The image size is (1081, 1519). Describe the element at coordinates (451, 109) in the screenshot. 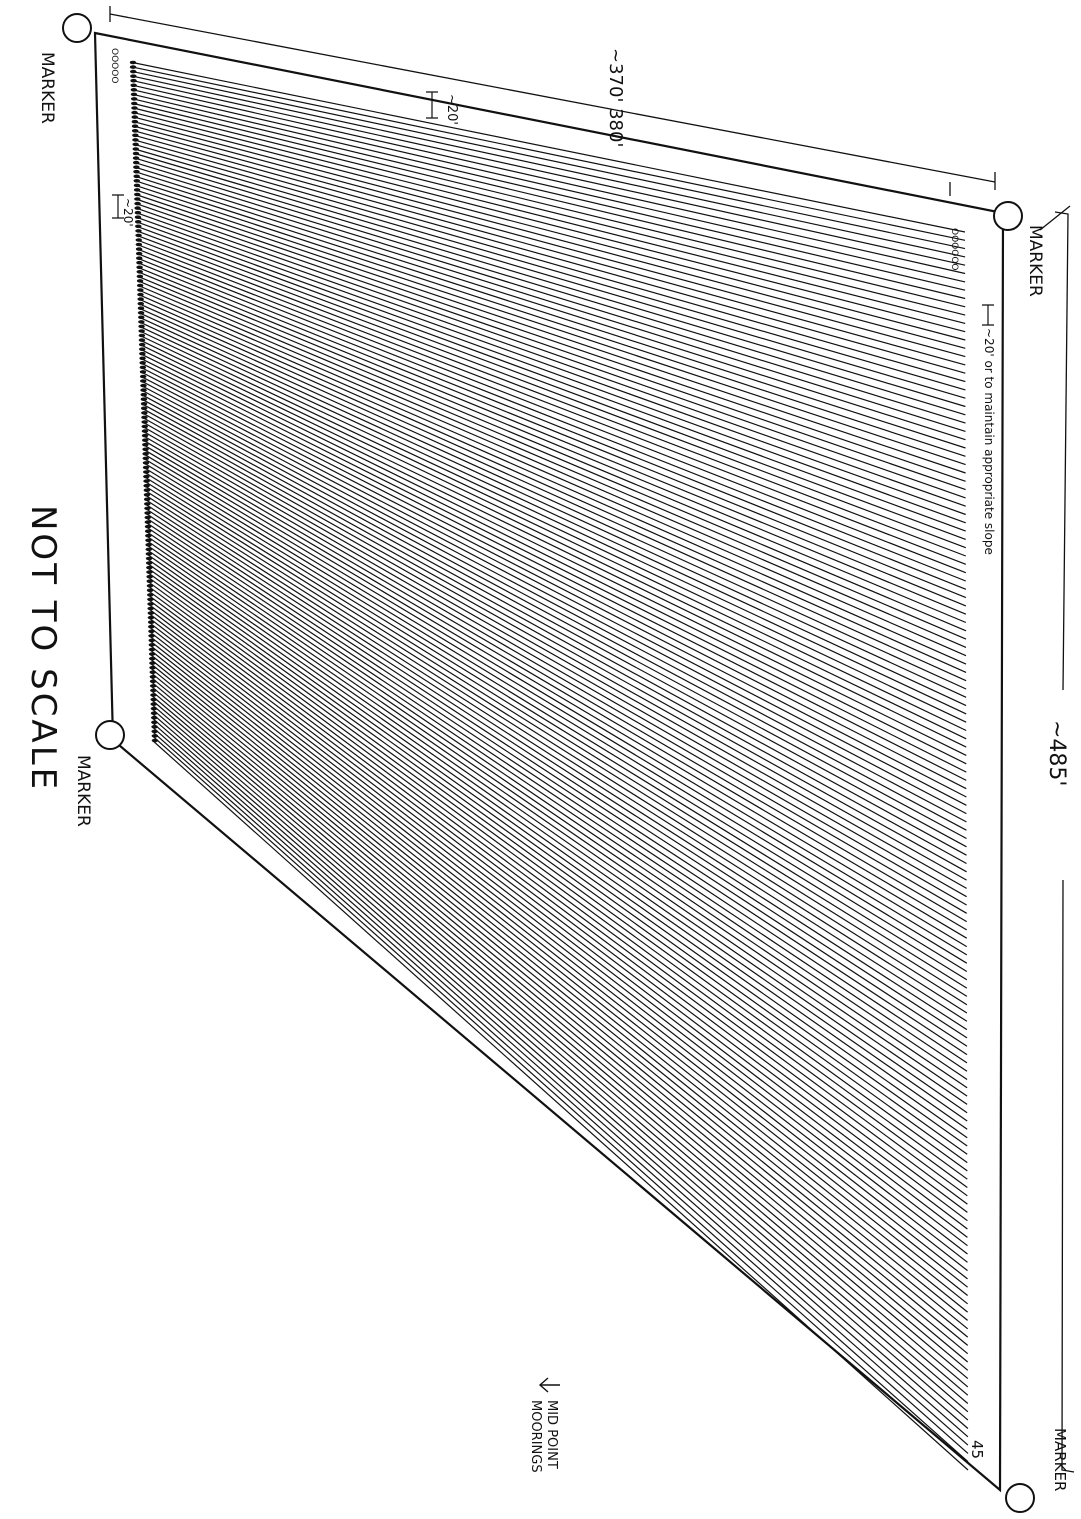

I see `row-spacing-top-label: ~20'` at that location.